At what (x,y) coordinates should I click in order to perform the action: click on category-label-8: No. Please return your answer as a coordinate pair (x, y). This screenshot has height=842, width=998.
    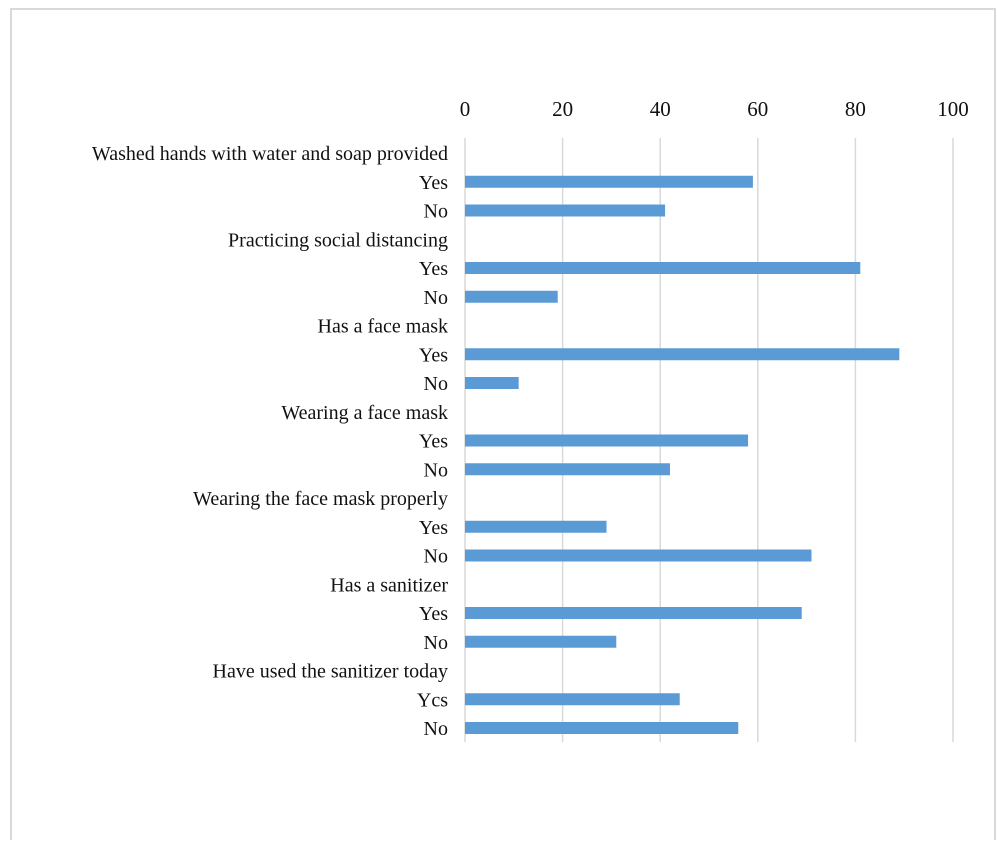
    Looking at the image, I should click on (436, 384).